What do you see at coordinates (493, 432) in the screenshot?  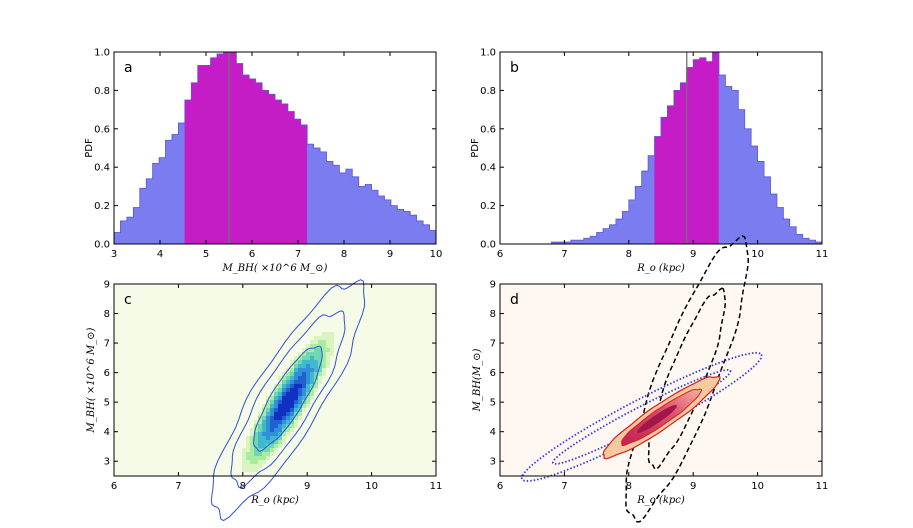 I see `y-tick-label: 4` at bounding box center [493, 432].